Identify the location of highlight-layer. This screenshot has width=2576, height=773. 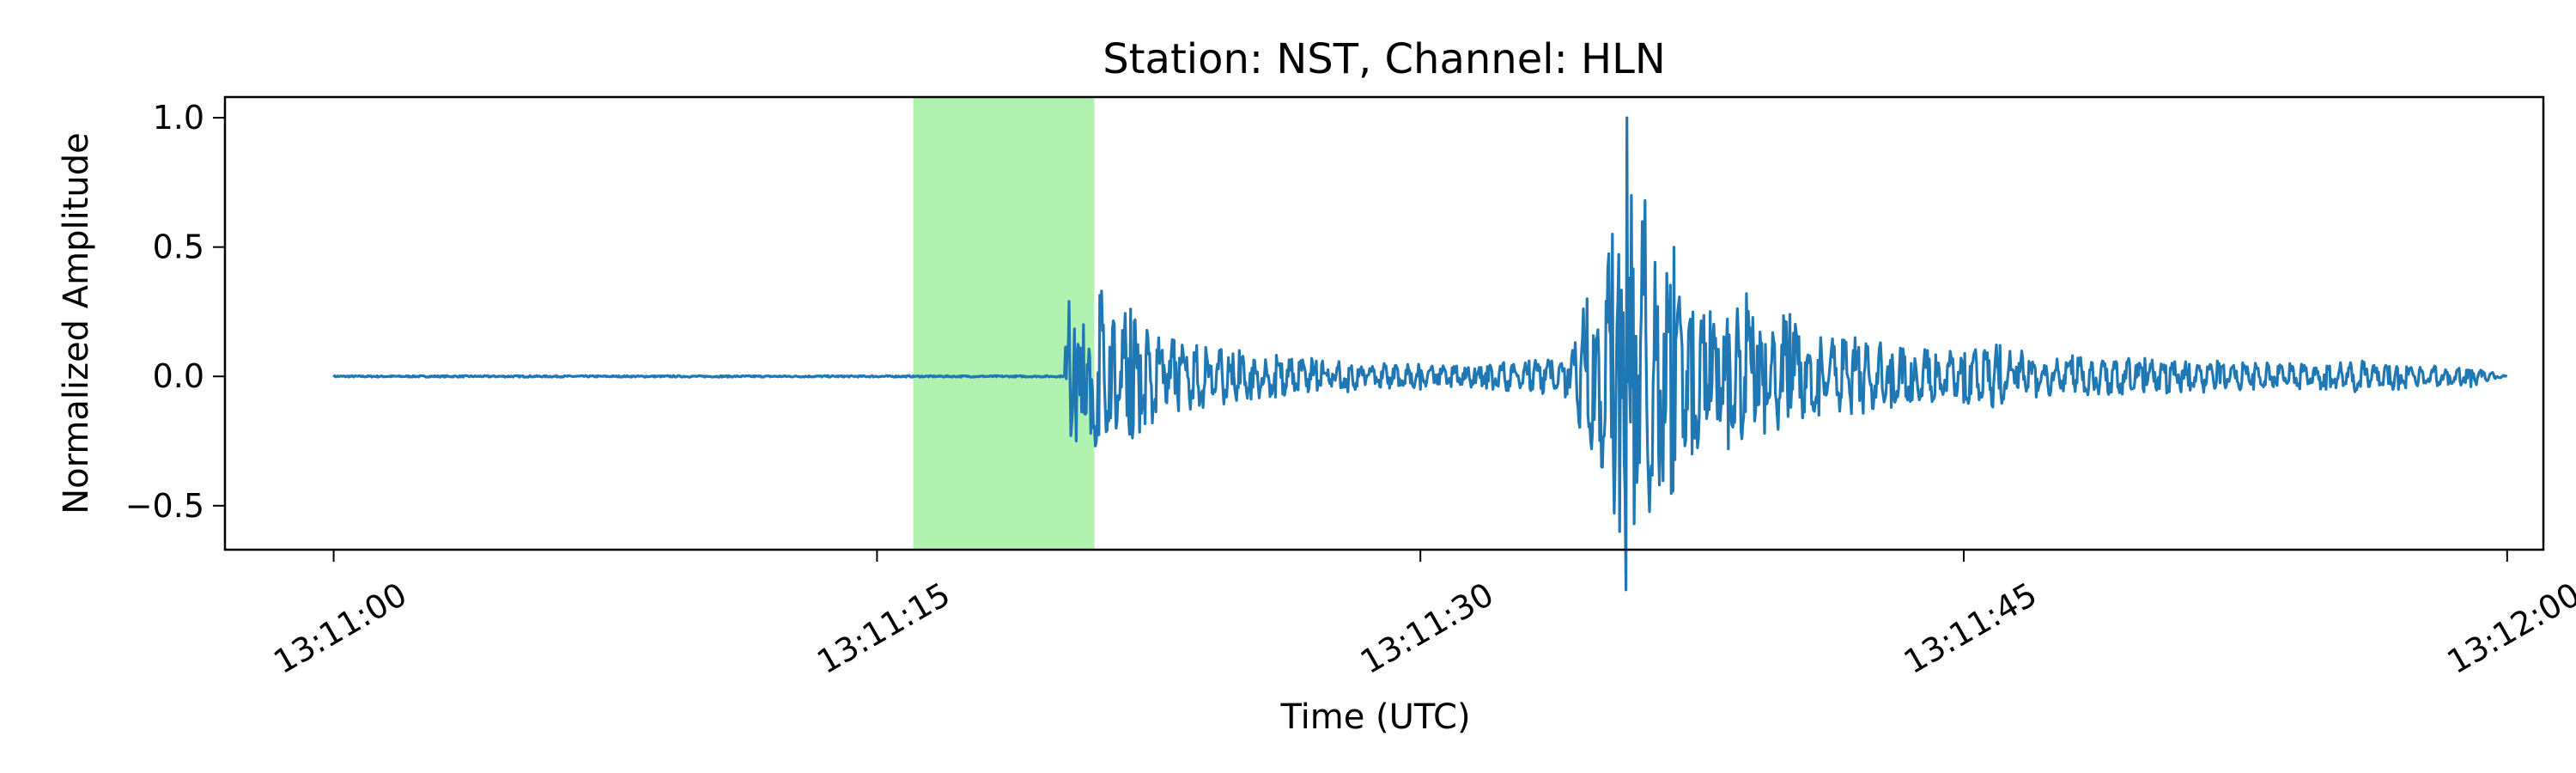
(1004, 323).